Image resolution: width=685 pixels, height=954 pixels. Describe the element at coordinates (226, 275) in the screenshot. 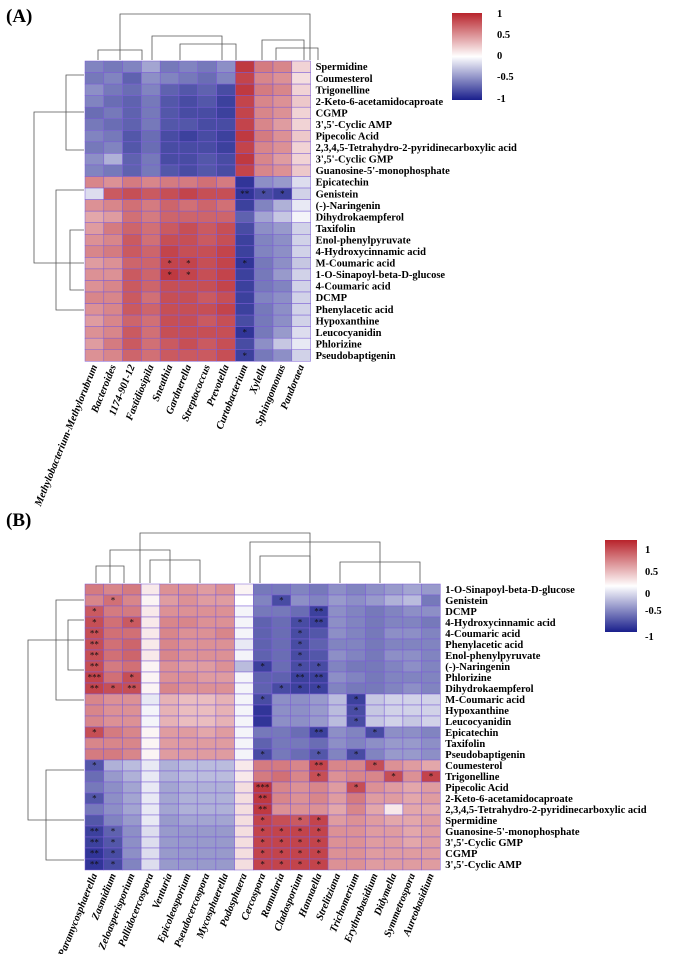

I see `significance-marks-a: ** * ** * ** ***` at that location.